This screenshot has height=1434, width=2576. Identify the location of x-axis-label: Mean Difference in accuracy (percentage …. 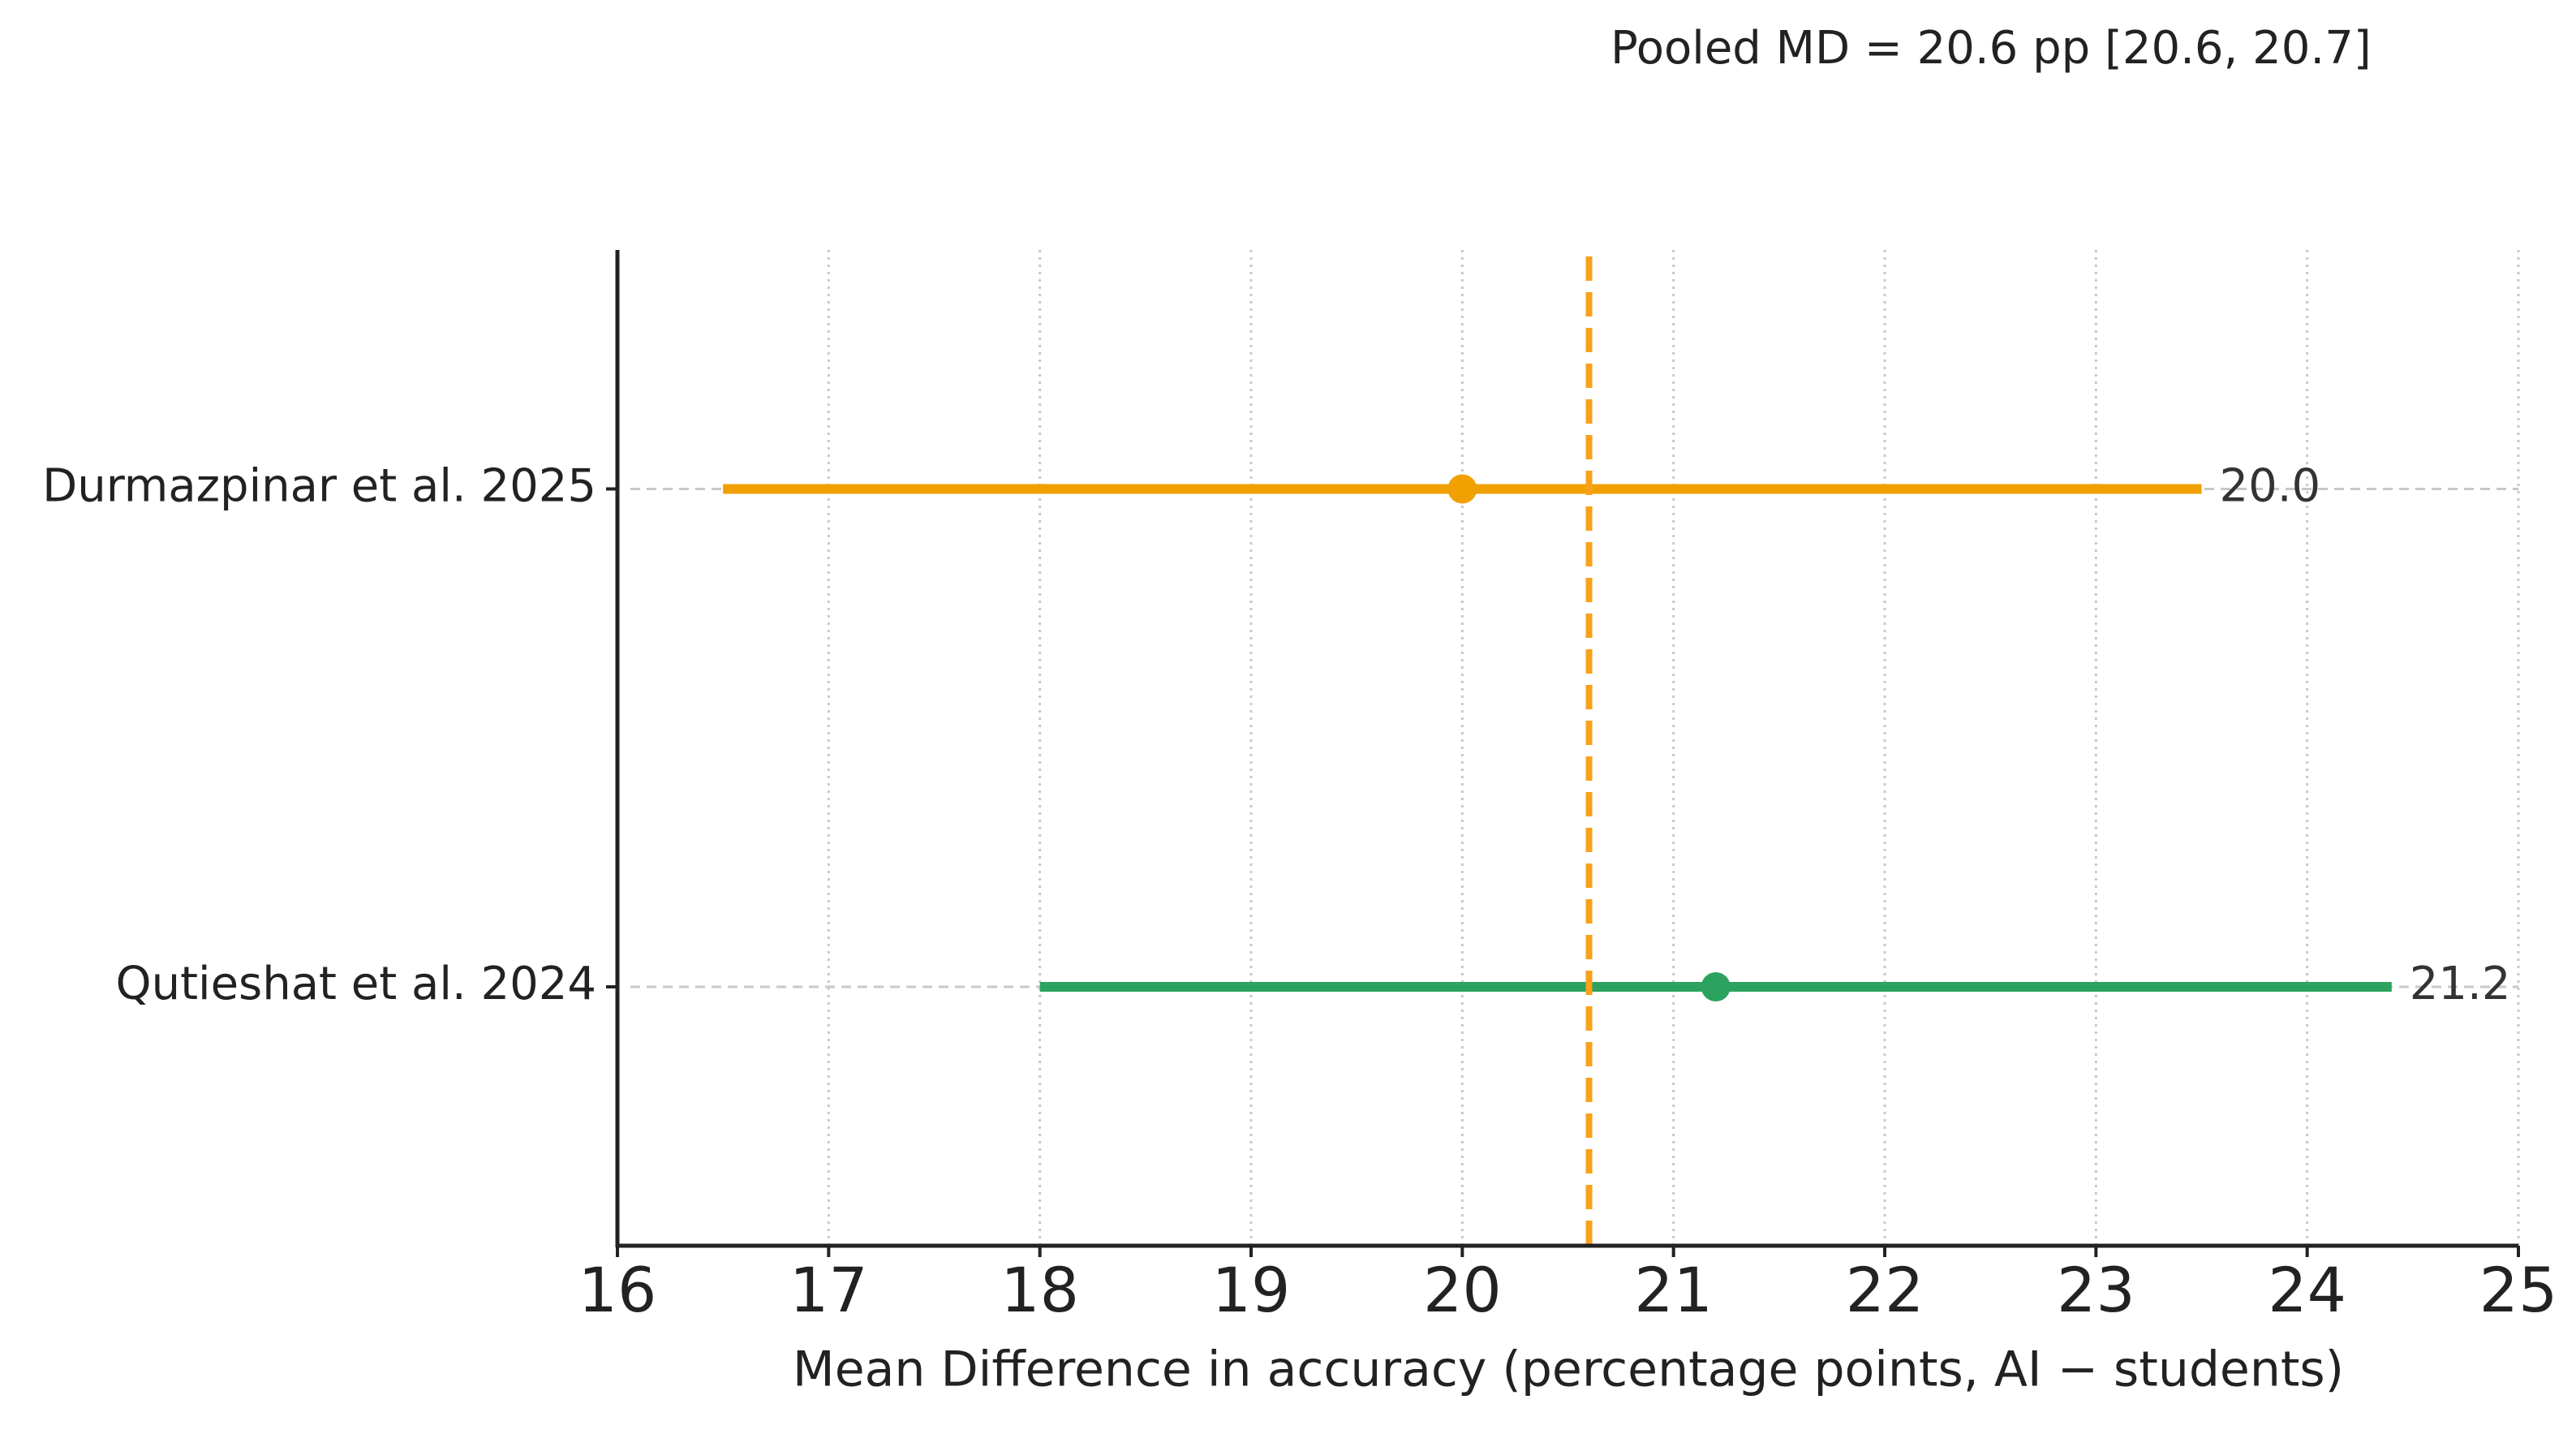
(1568, 1369).